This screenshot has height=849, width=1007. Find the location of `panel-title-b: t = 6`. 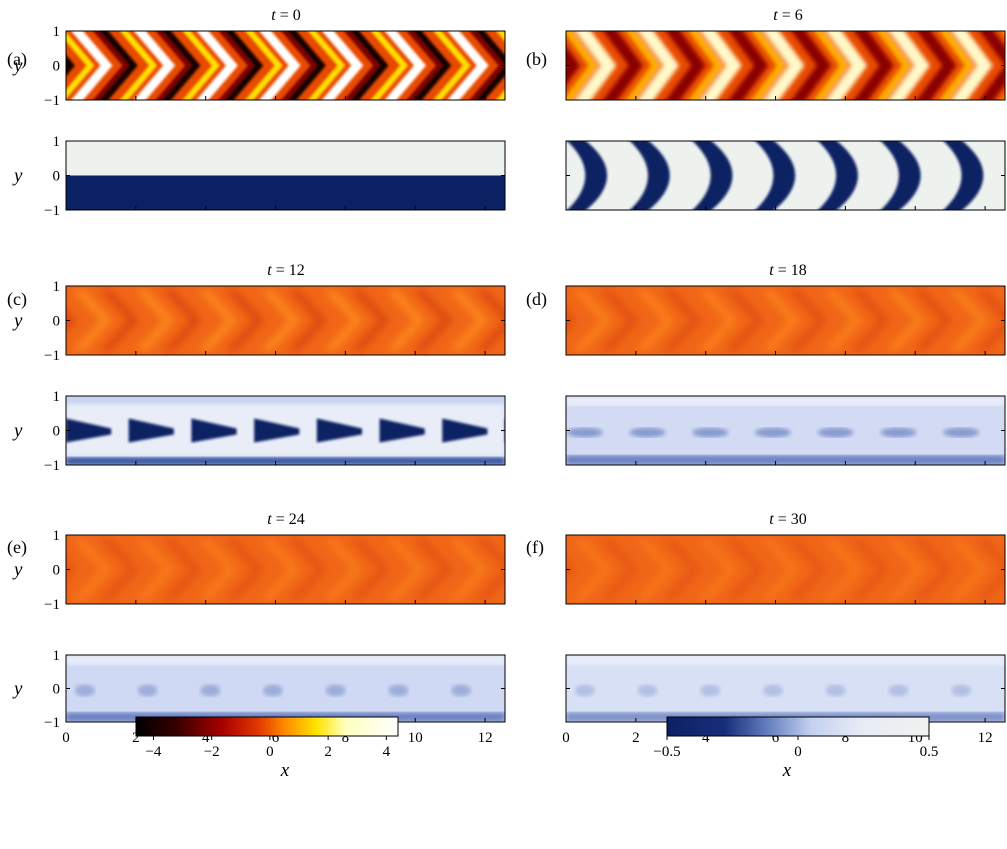

panel-title-b: t = 6 is located at coordinates (787, 15).